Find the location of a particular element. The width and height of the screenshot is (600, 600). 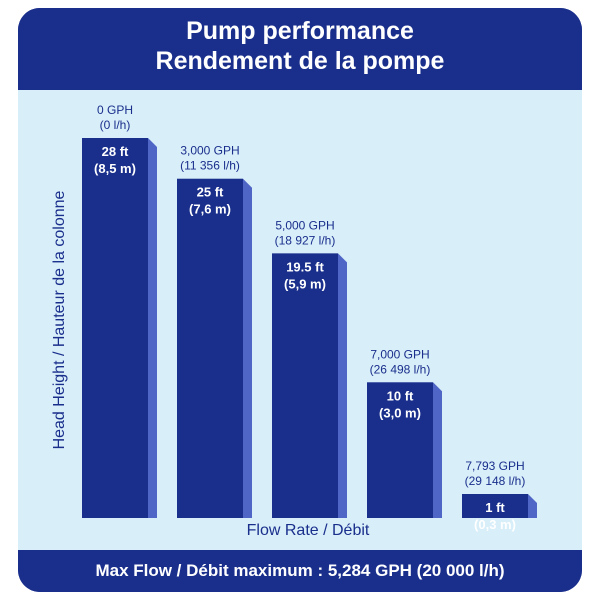

bar-value-ft-2: 19.5 ft is located at coordinates (305, 266).